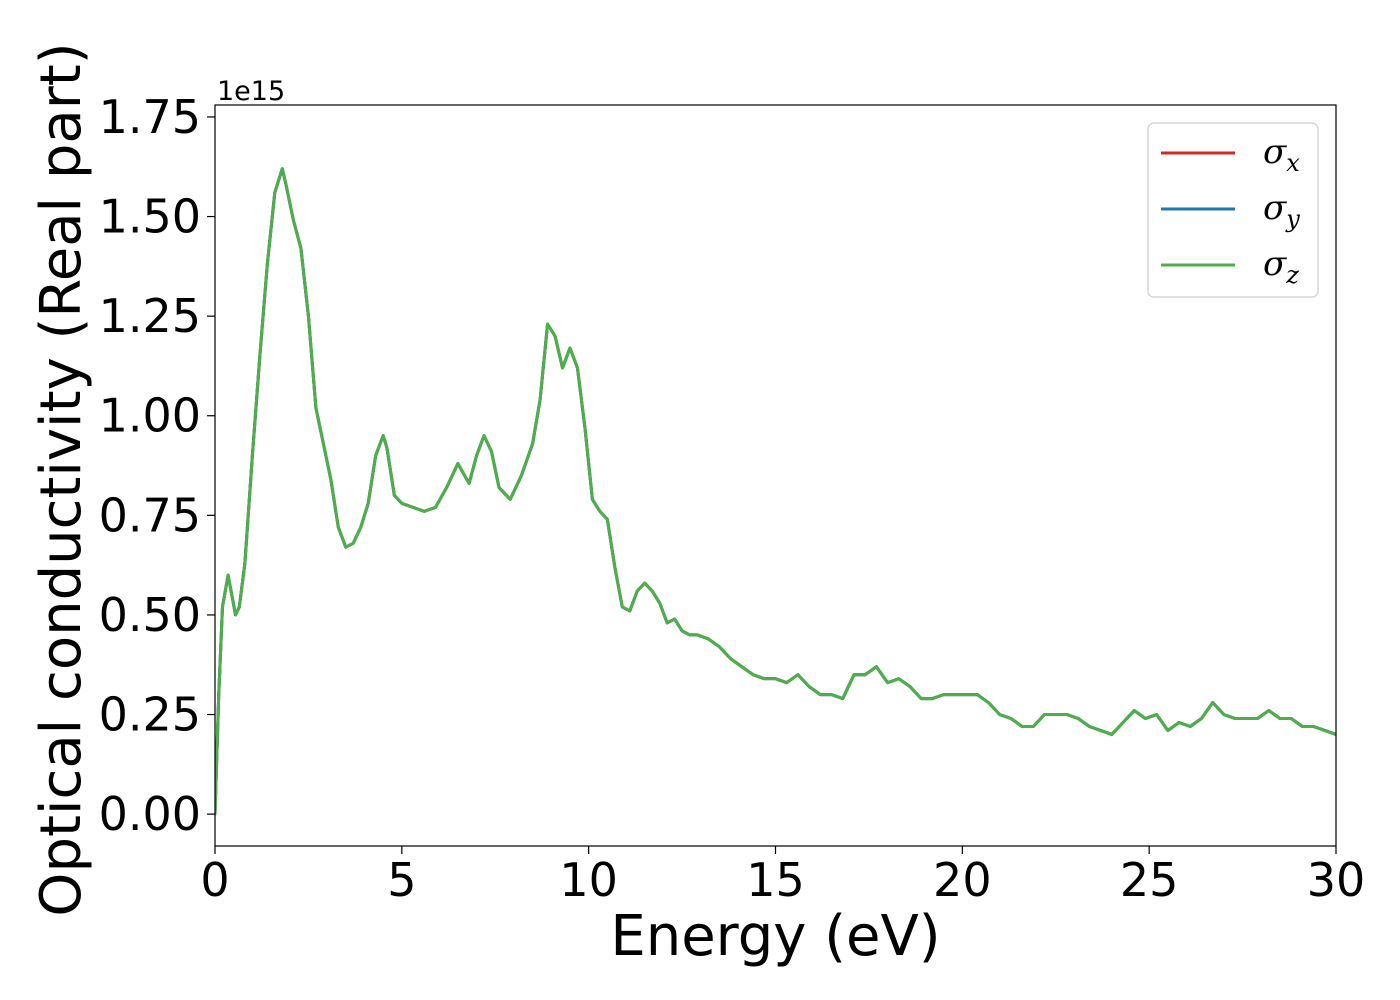 The width and height of the screenshot is (1400, 1000). I want to click on x-tick-label: 10, so click(588, 880).